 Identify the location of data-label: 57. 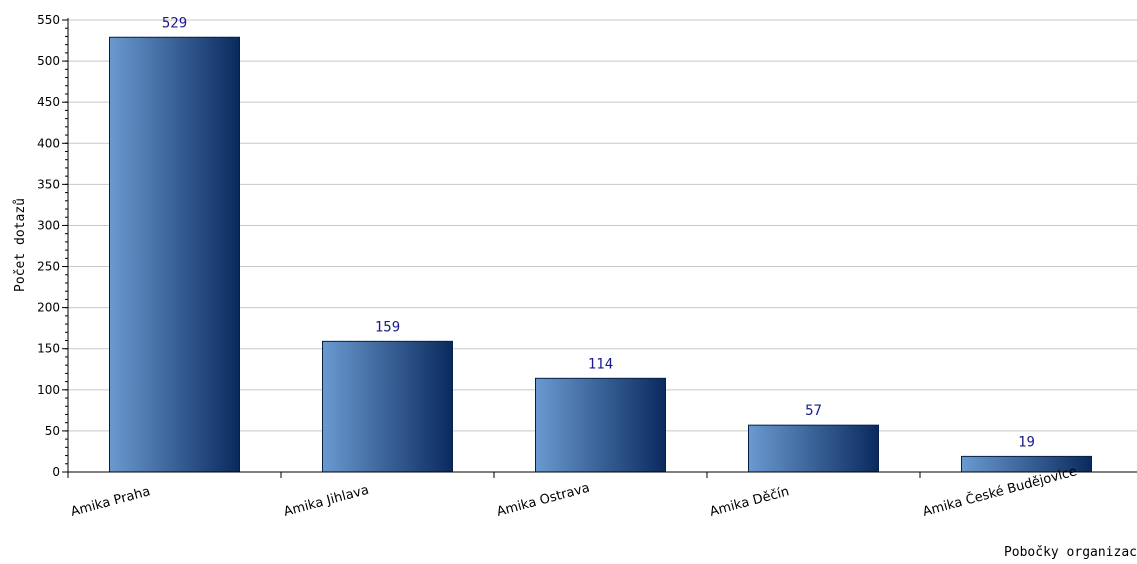
(813, 411).